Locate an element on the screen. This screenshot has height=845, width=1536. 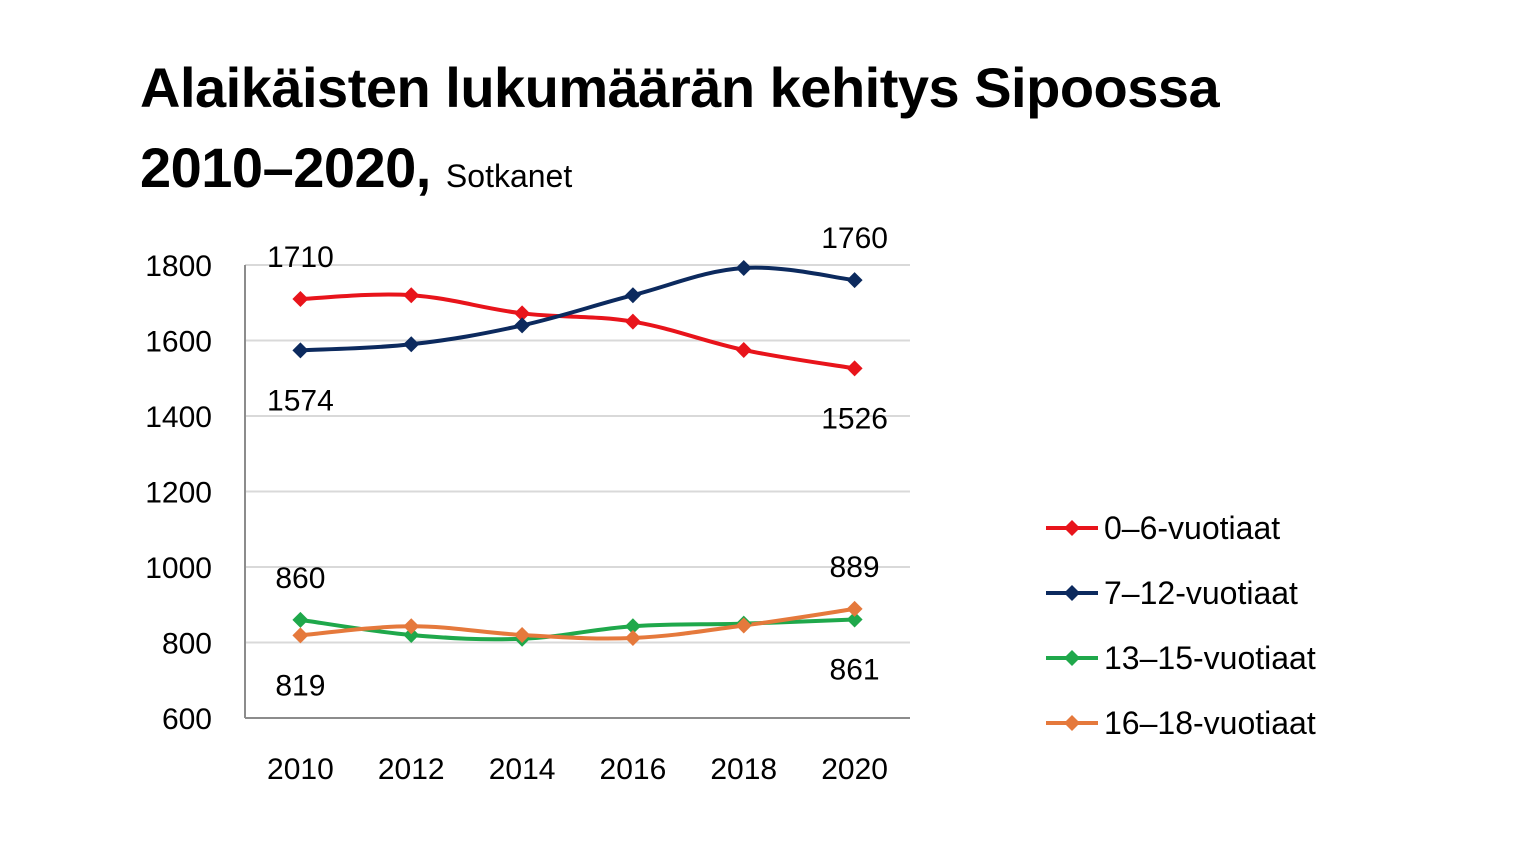
x-tick-label: 2016 is located at coordinates (633, 769).